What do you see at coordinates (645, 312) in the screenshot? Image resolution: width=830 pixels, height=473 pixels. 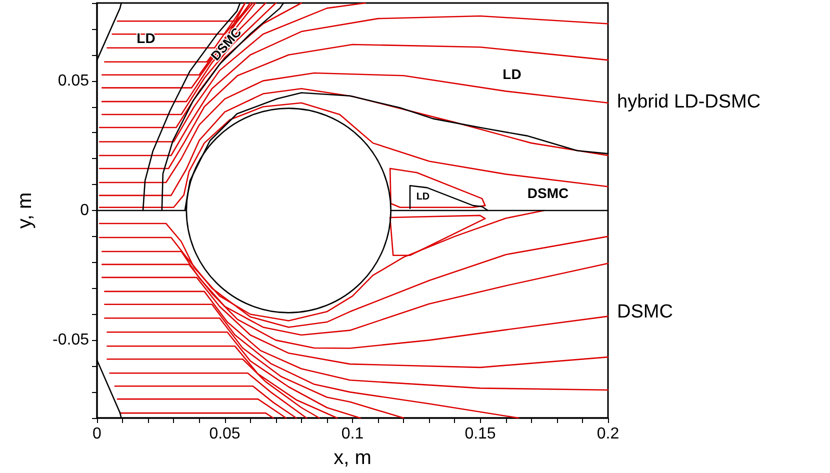 I see `text: DSMC` at bounding box center [645, 312].